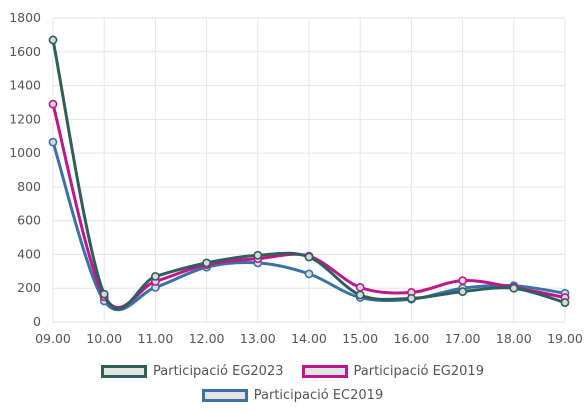  I want to click on x-tick-label: 14.00, so click(309, 338).